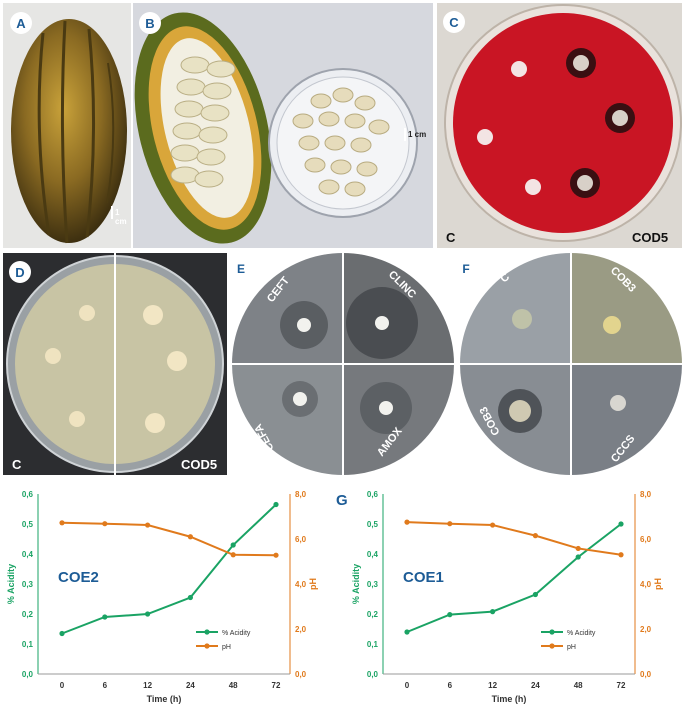  I want to click on panel-c-letter: C, so click(454, 22).